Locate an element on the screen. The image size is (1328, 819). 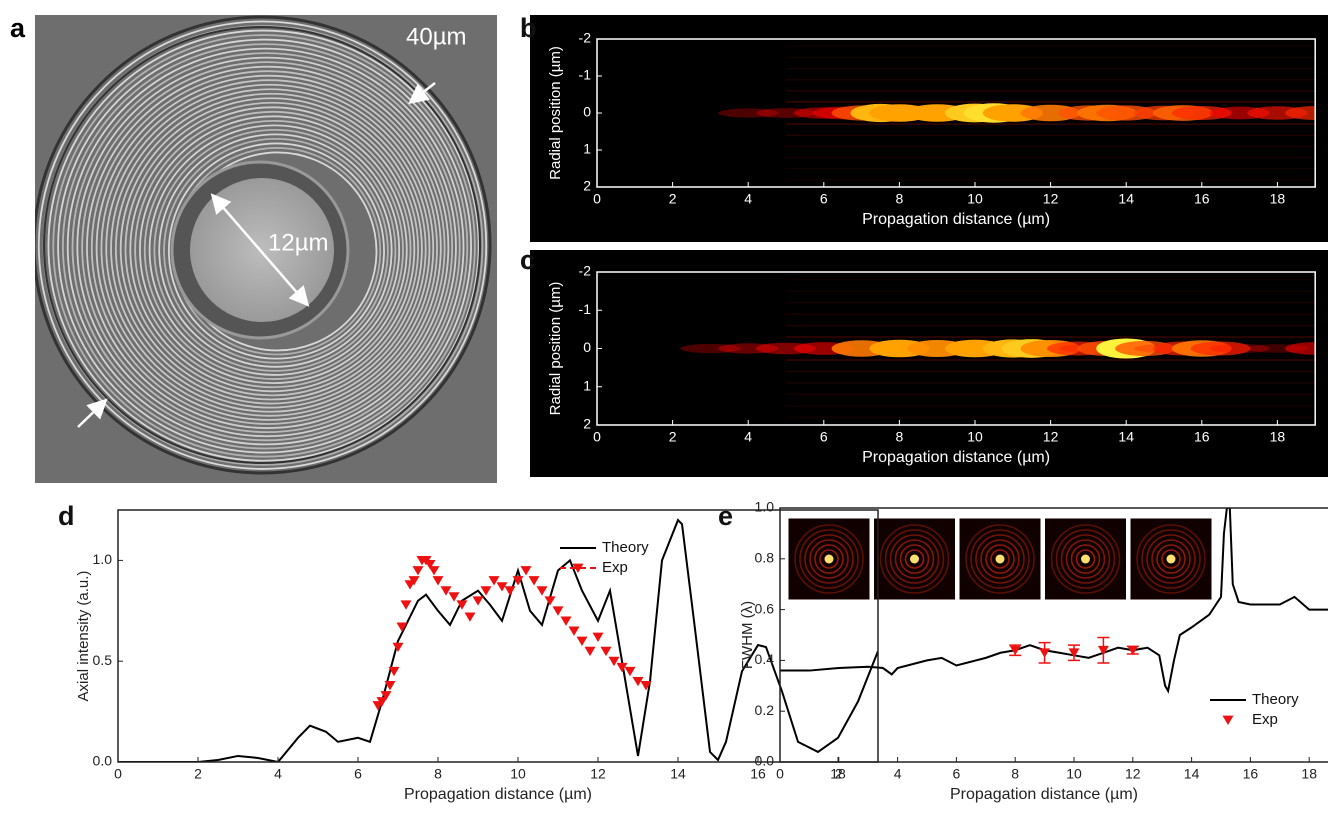
inset-images is located at coordinates (1000, 559).